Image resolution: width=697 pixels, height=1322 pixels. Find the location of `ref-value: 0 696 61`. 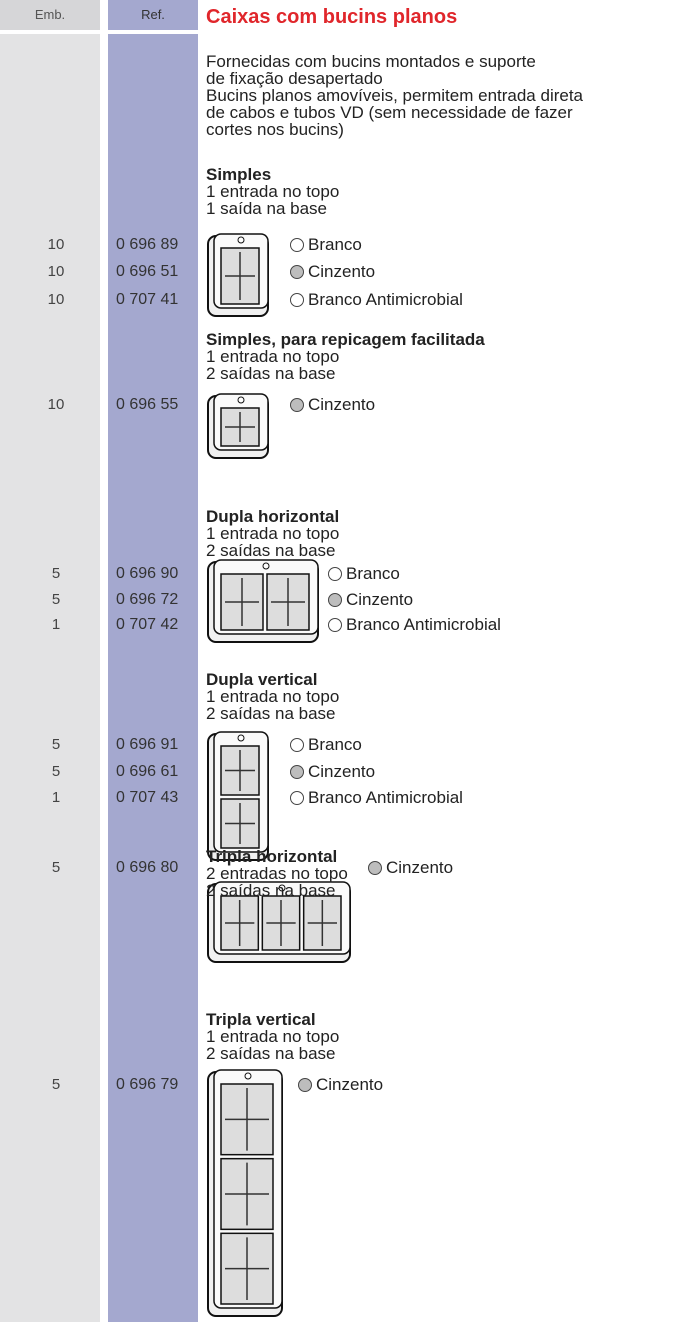

ref-value: 0 696 61 is located at coordinates (147, 771).